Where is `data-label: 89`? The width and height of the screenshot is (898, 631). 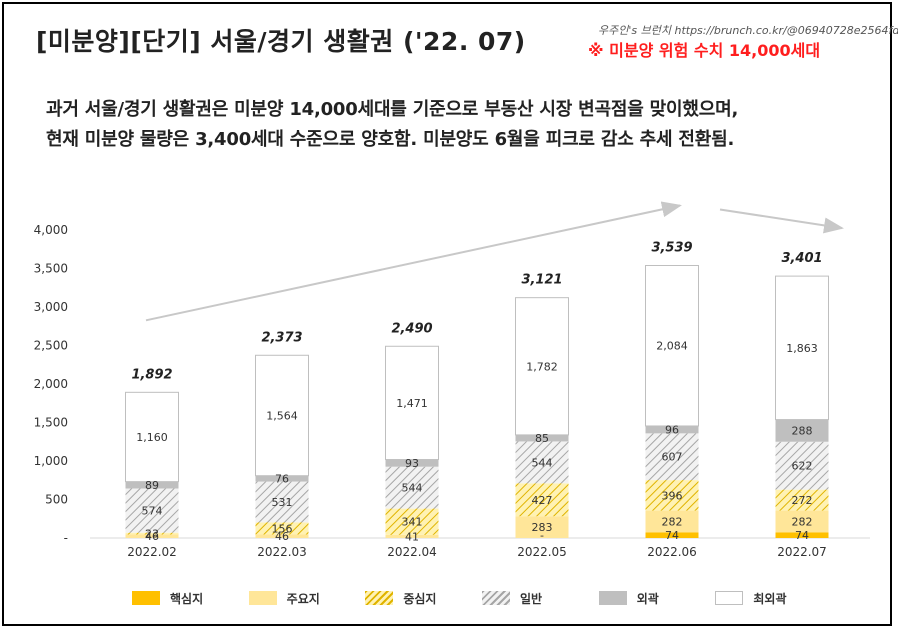
data-label: 89 is located at coordinates (152, 485).